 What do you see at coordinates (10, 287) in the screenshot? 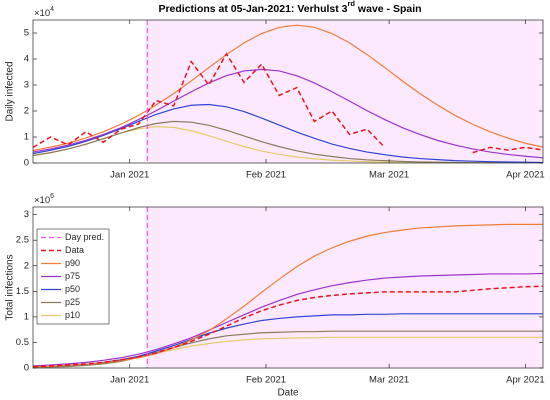
I see `y-axis-label: Total infections` at bounding box center [10, 287].